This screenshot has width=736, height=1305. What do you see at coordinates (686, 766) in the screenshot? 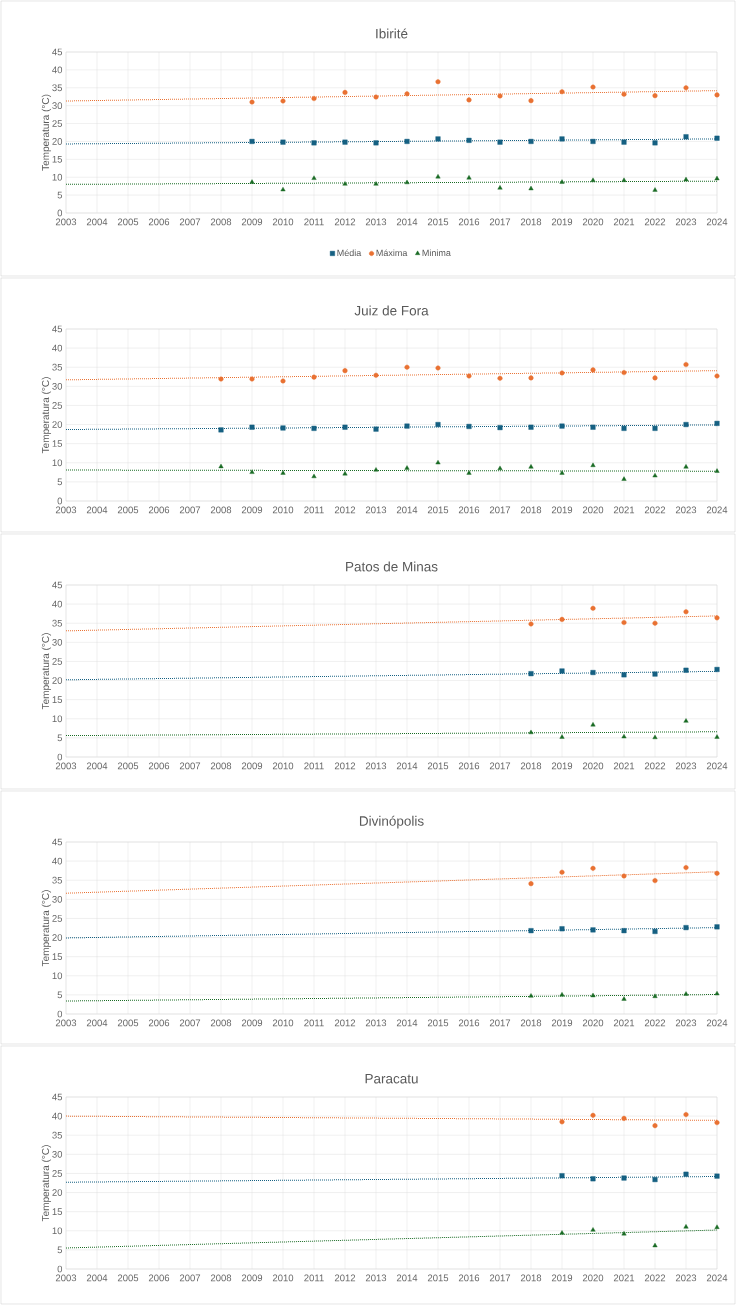
I see `x-tick-label: 2023` at bounding box center [686, 766].